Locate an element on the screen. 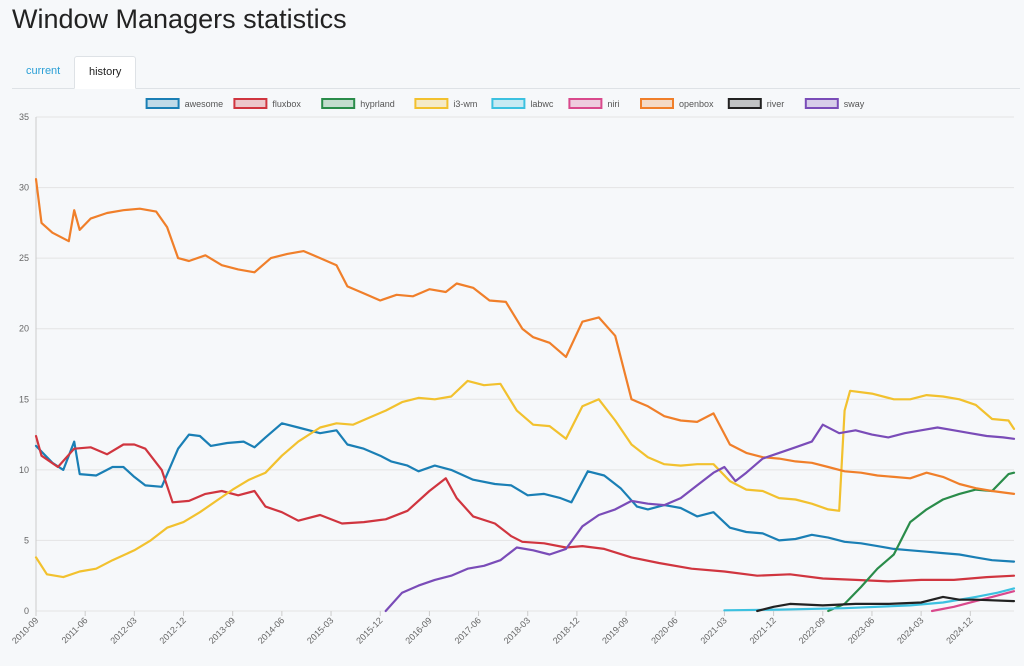 This screenshot has height=666, width=1024. x-tick-label: 2023-06 is located at coordinates (861, 630).